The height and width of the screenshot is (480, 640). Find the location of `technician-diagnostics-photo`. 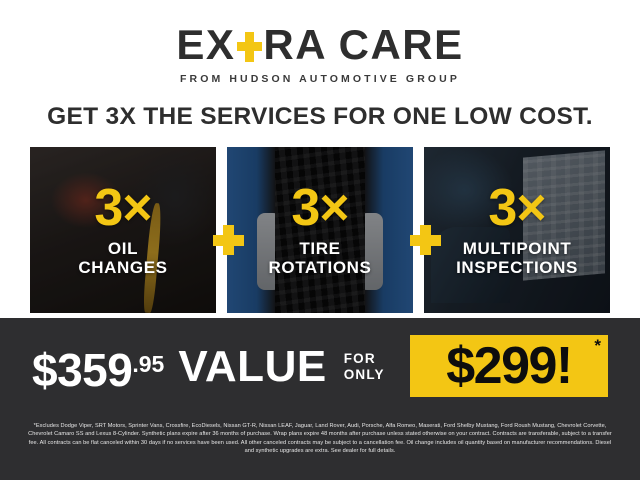

technician-diagnostics-photo is located at coordinates (517, 230).